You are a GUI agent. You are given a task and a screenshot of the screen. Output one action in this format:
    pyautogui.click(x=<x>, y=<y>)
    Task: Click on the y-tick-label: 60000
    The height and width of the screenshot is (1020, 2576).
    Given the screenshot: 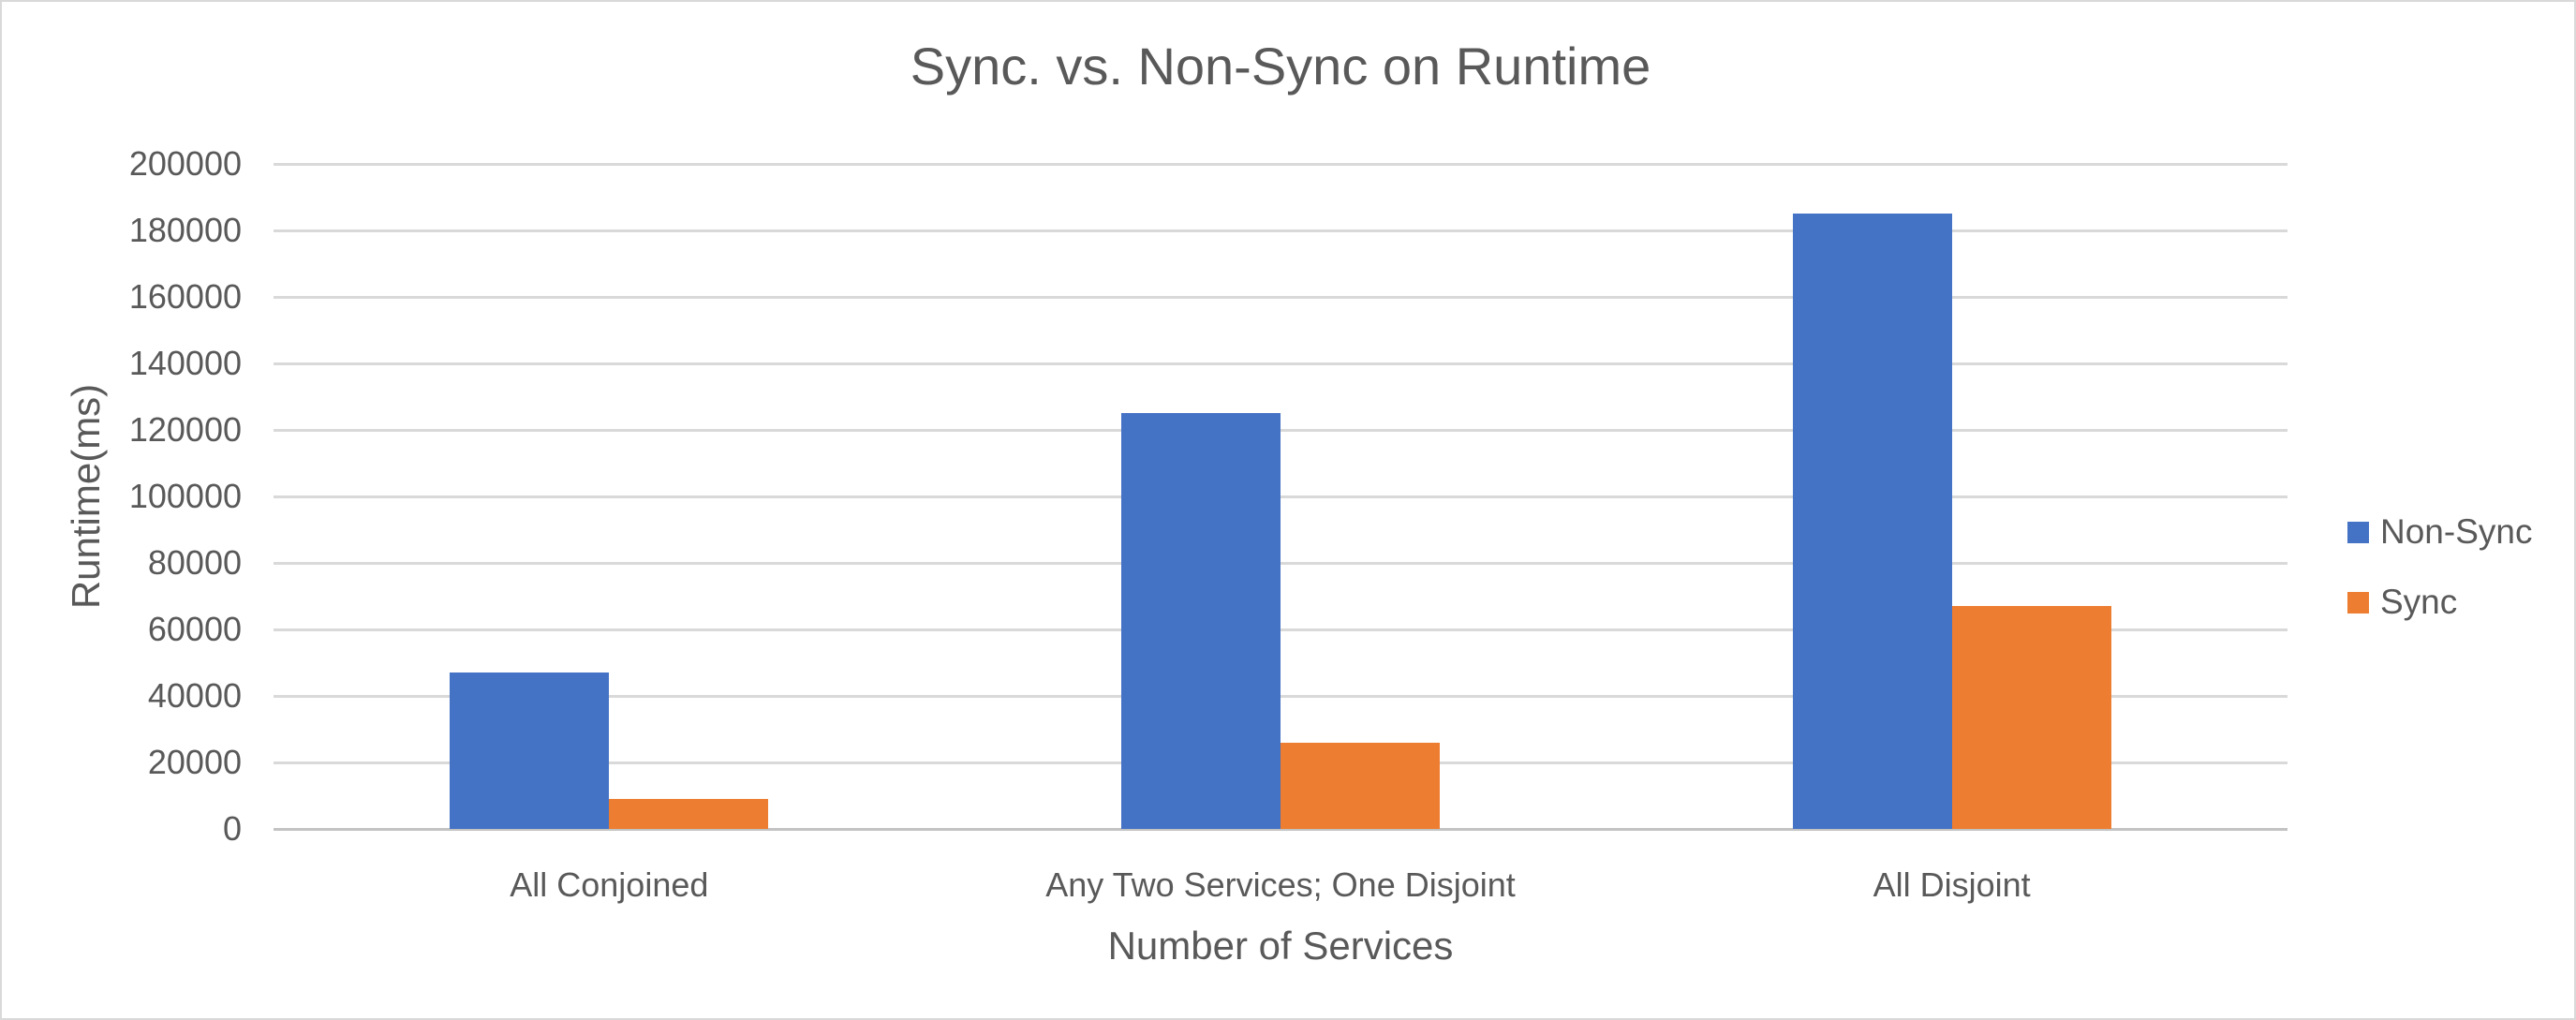 What is the action you would take?
    pyautogui.click(x=195, y=629)
    